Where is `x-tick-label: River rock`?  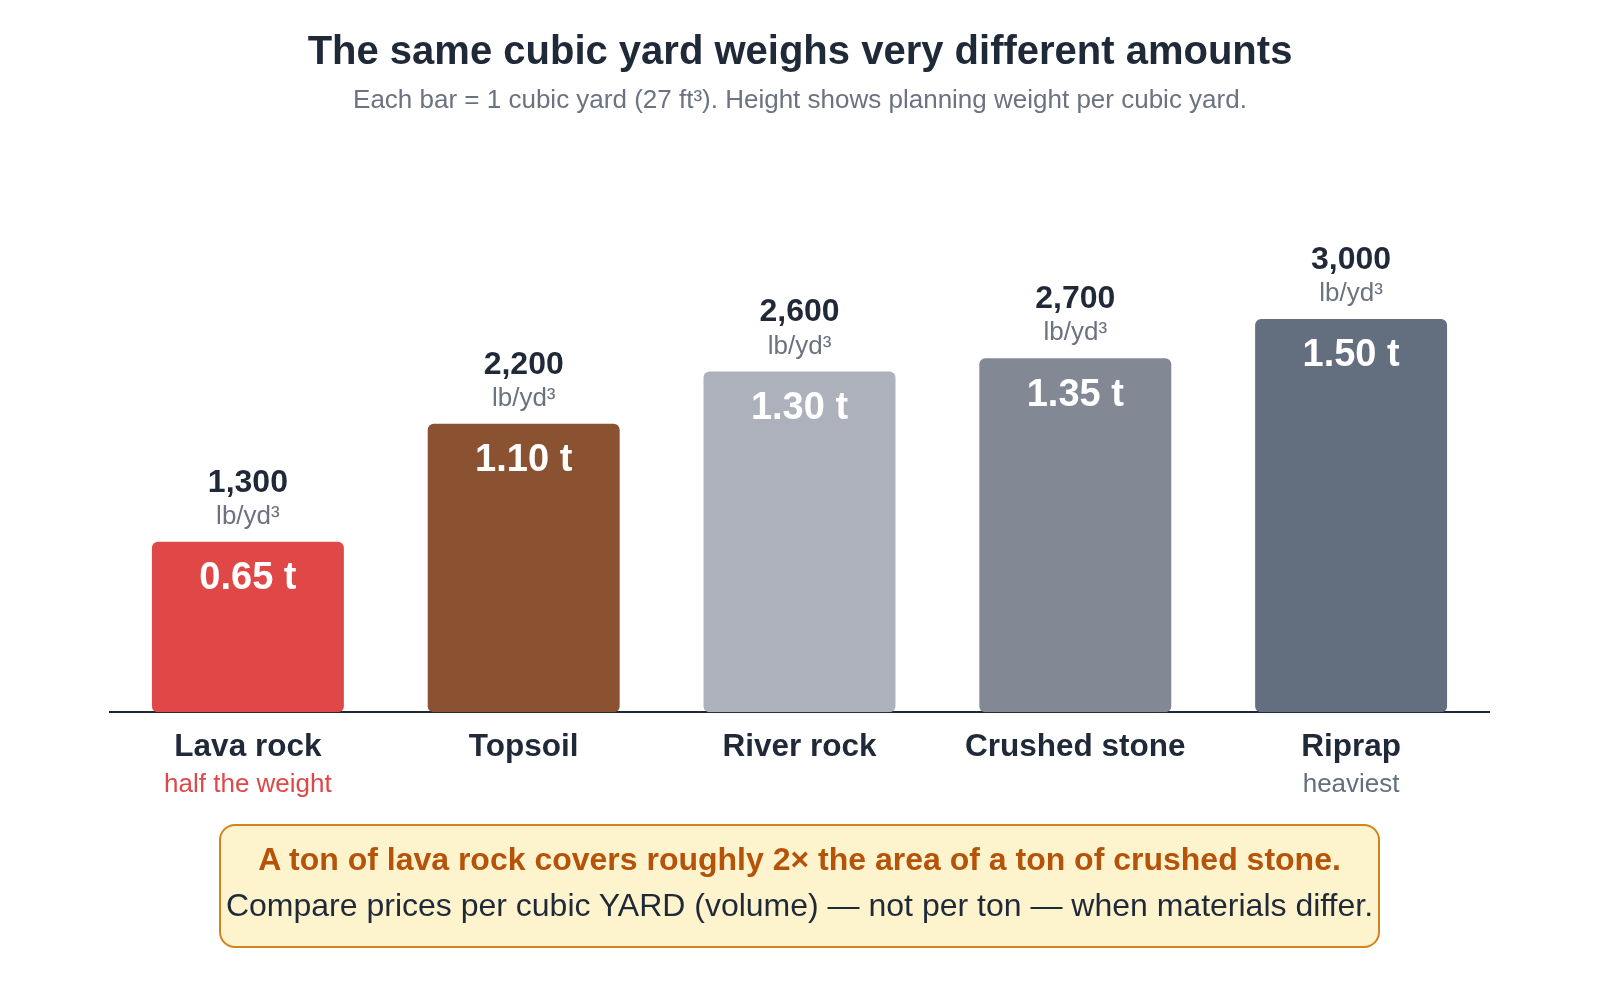
x-tick-label: River rock is located at coordinates (800, 744).